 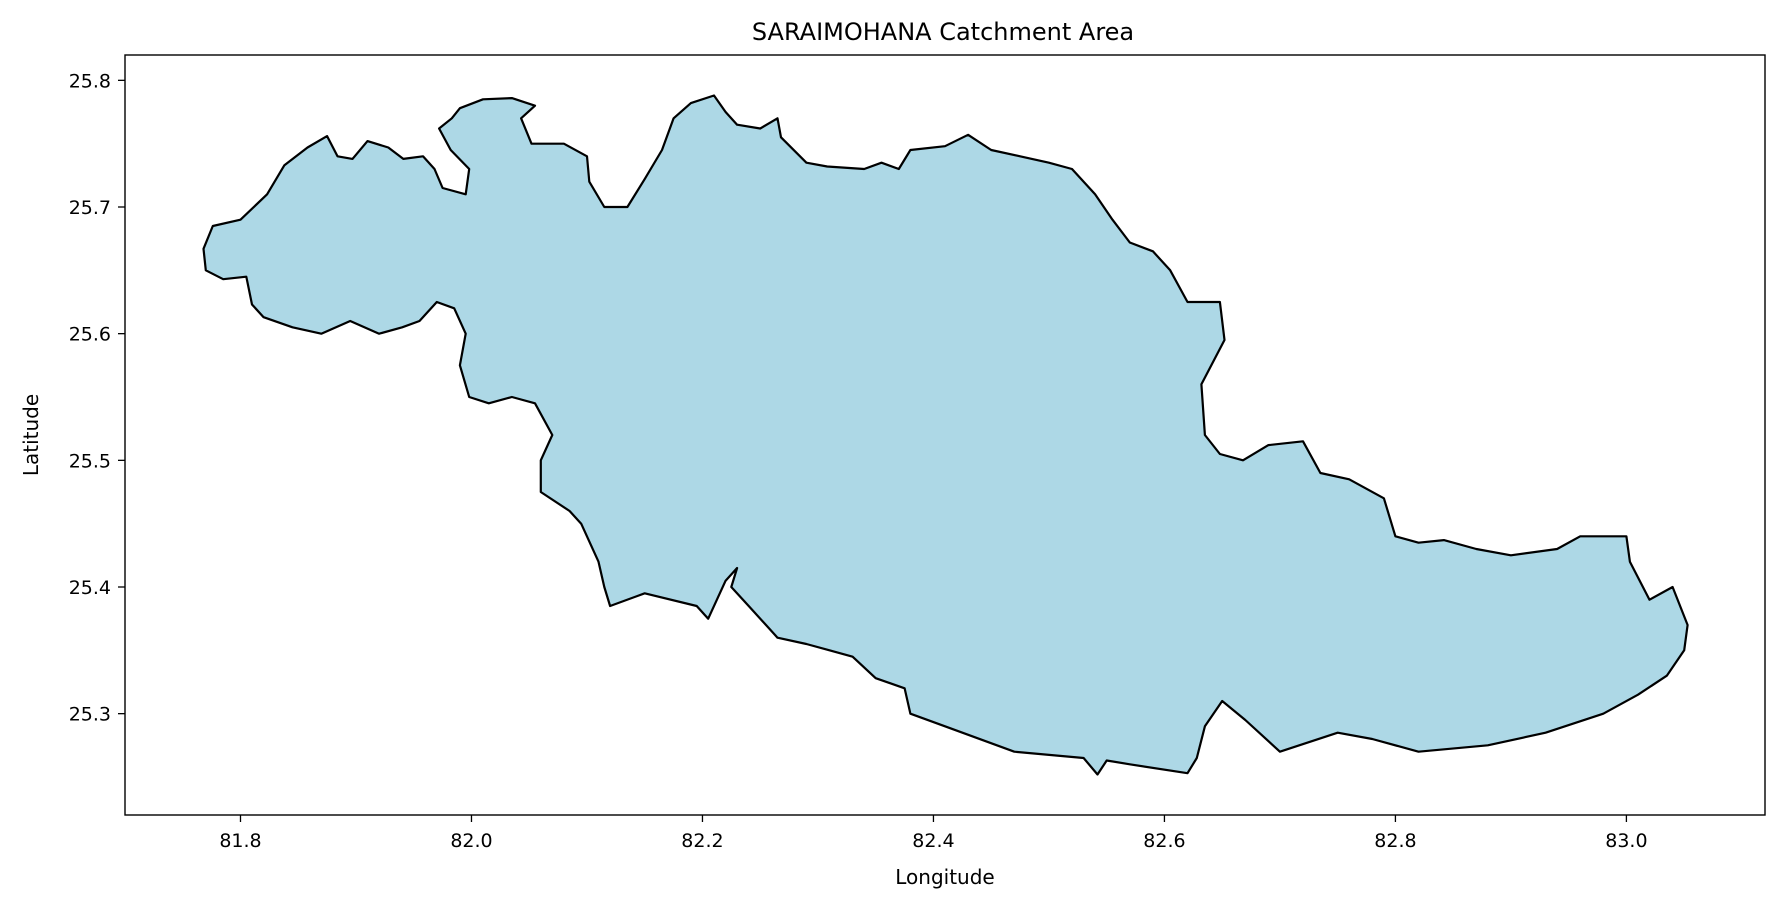 I want to click on x-tick-label: 82.2, so click(x=702, y=841).